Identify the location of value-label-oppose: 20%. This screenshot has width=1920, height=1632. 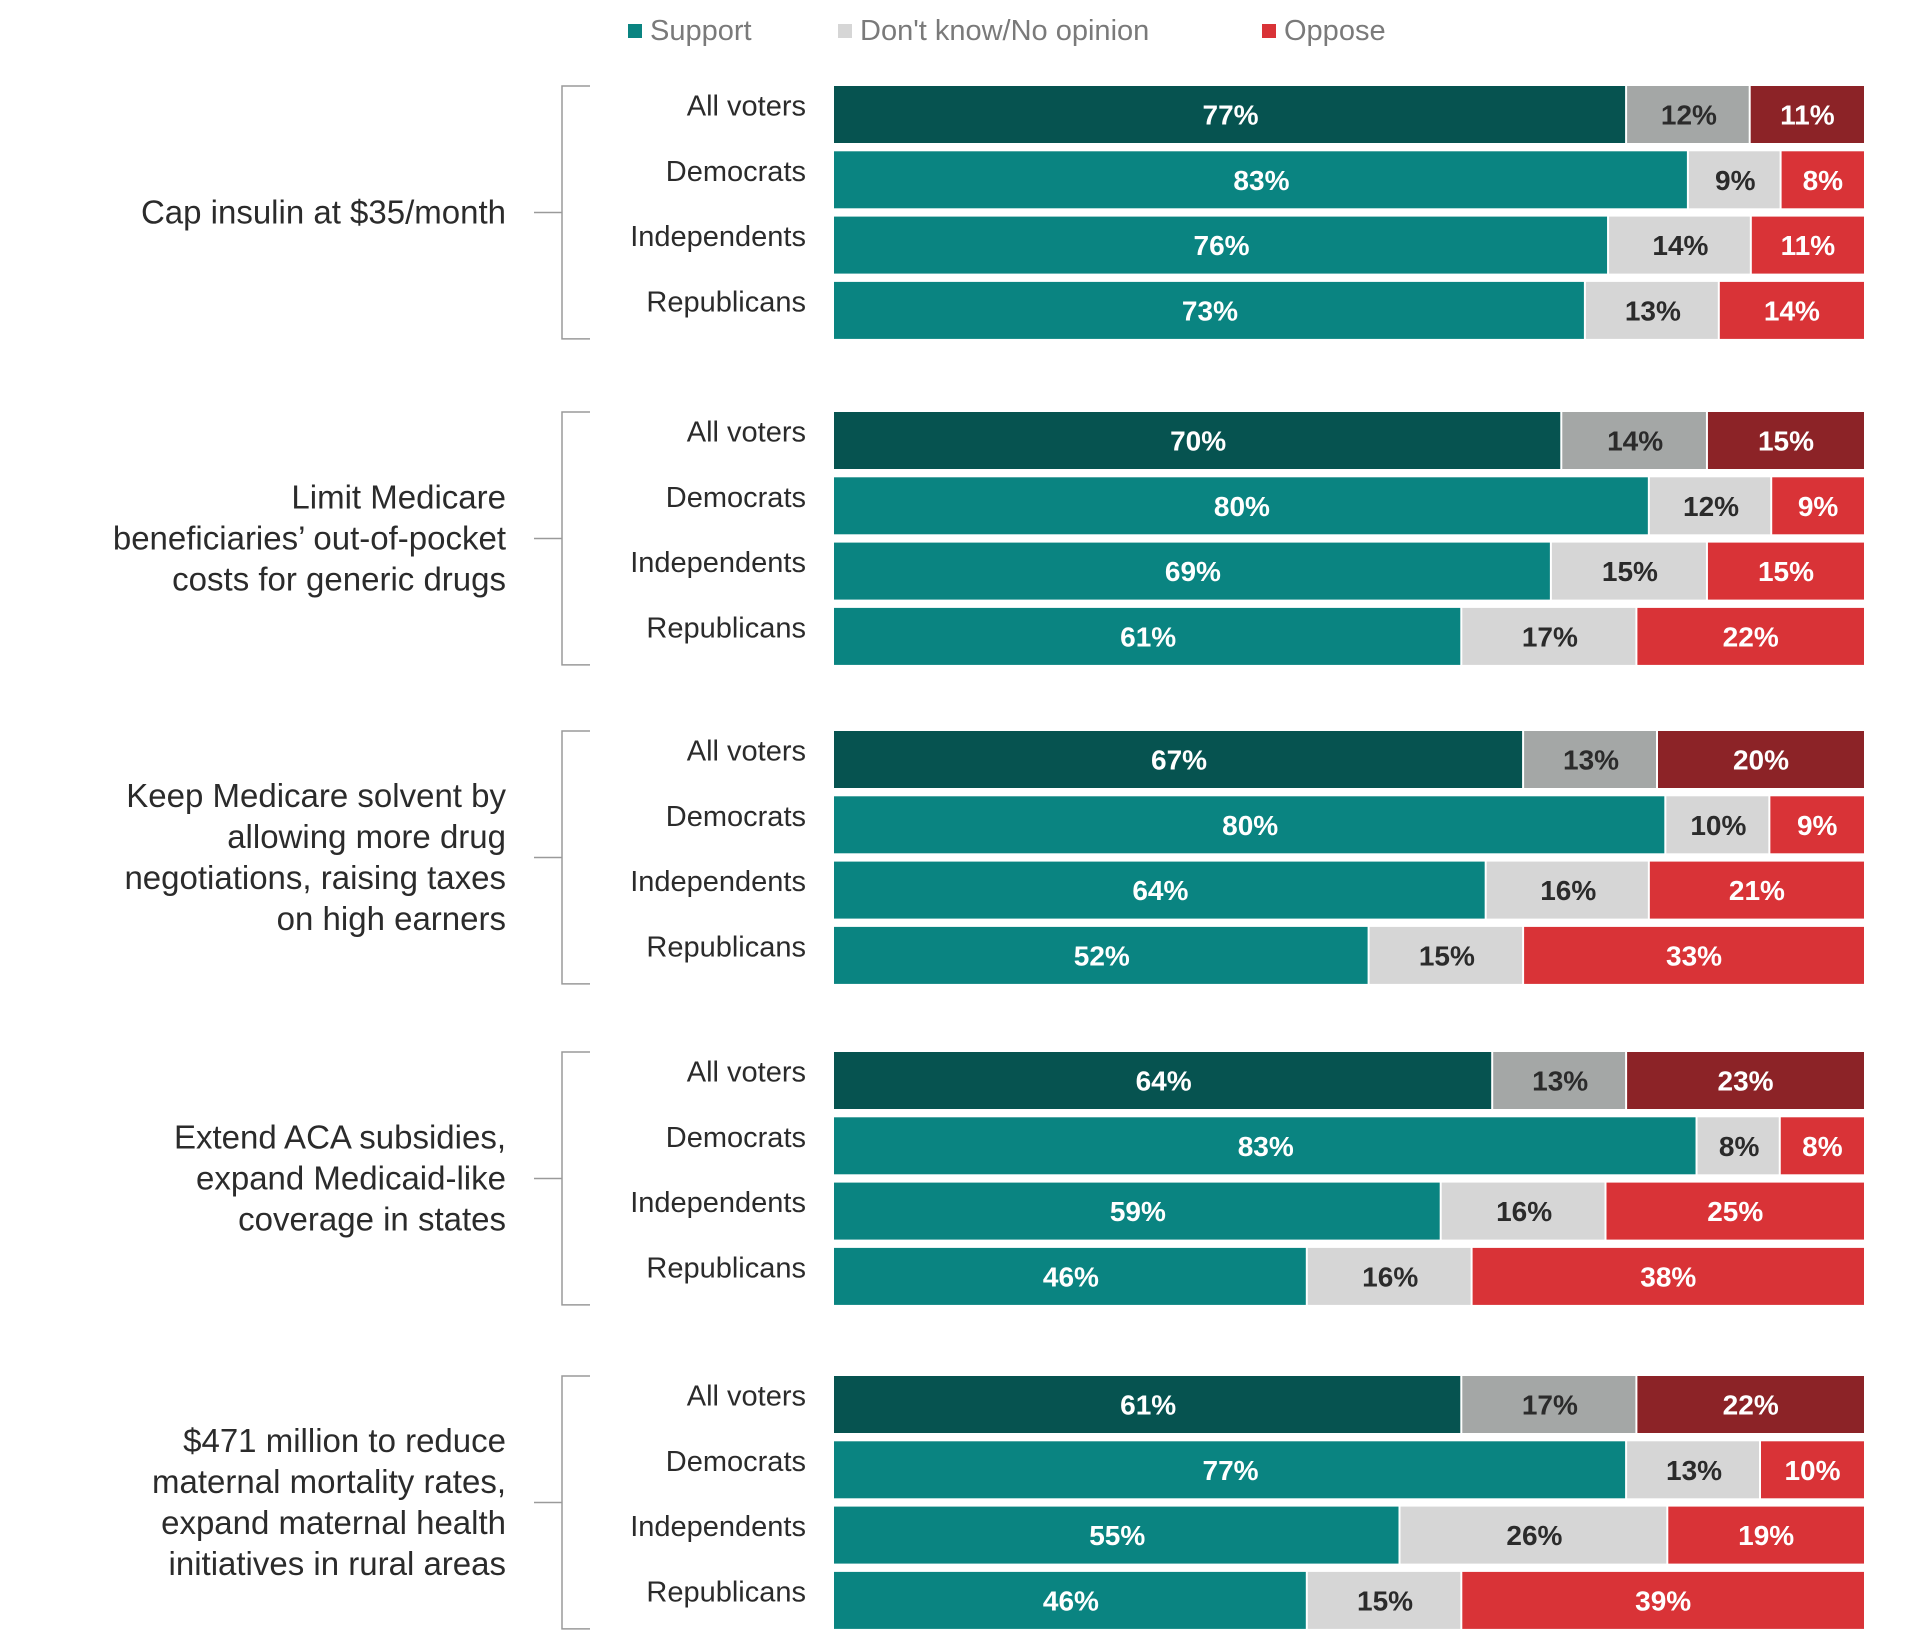
(1761, 760).